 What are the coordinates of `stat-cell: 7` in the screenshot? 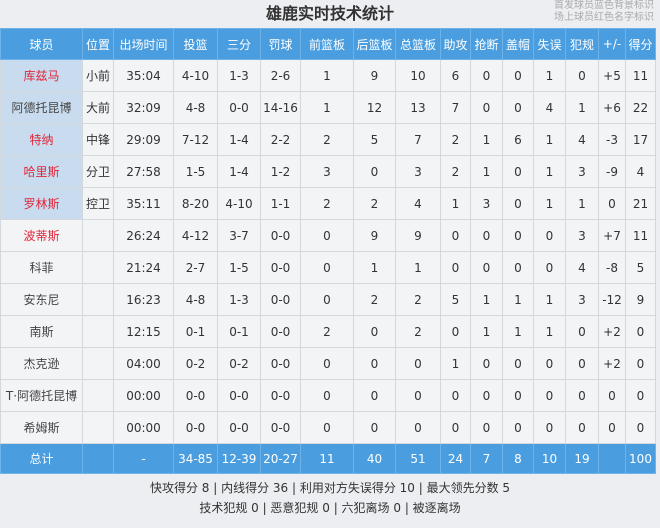 It's located at (455, 107).